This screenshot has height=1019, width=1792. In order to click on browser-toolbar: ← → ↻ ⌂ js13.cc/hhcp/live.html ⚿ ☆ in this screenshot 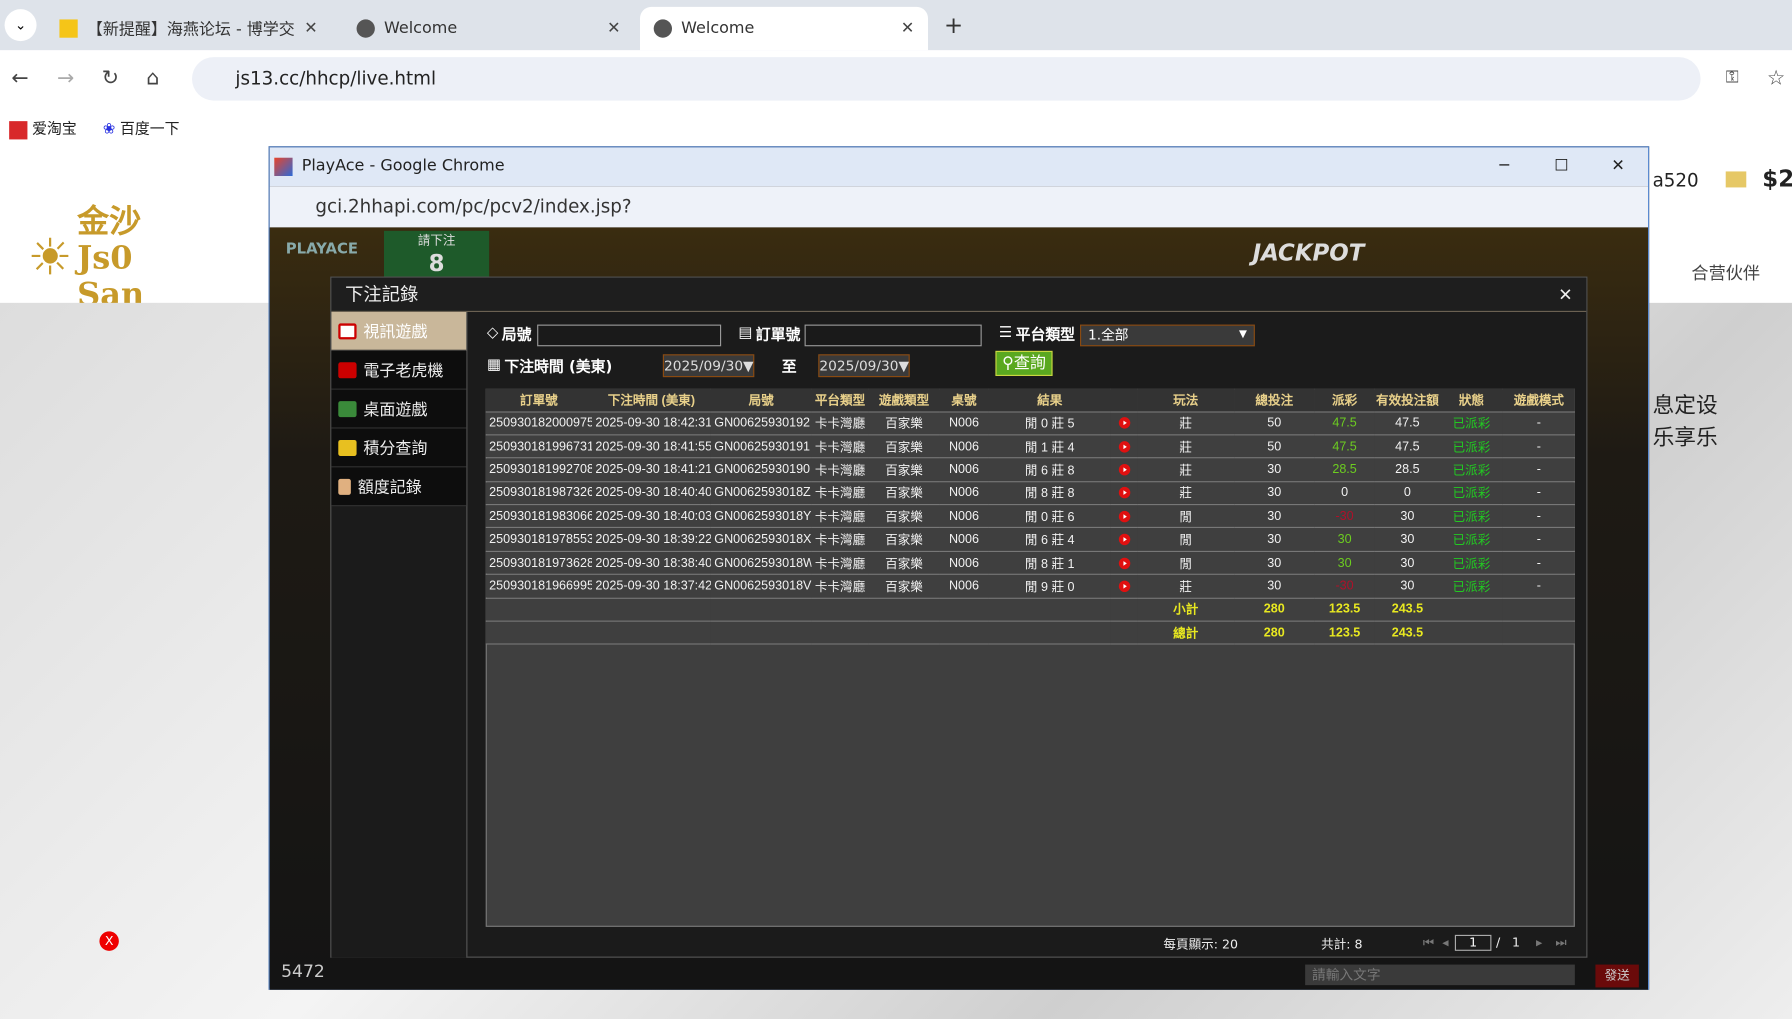, I will do `click(896, 79)`.